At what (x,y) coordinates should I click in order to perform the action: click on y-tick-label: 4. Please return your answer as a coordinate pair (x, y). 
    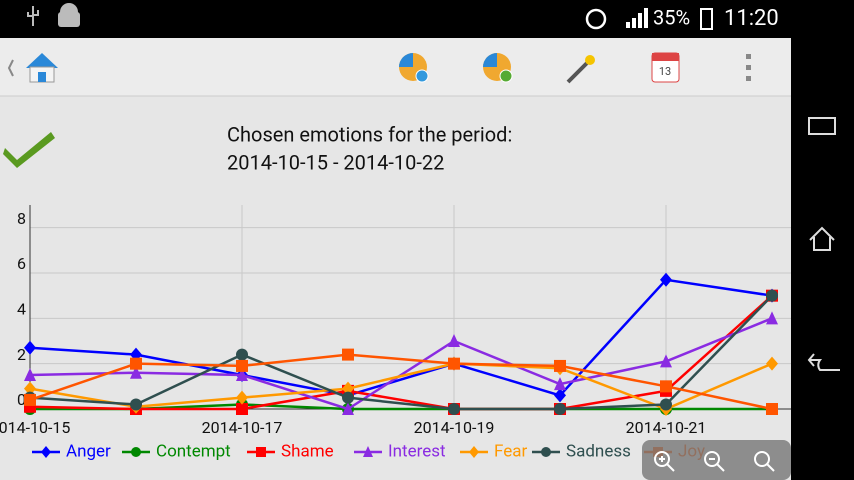
    Looking at the image, I should click on (21, 309).